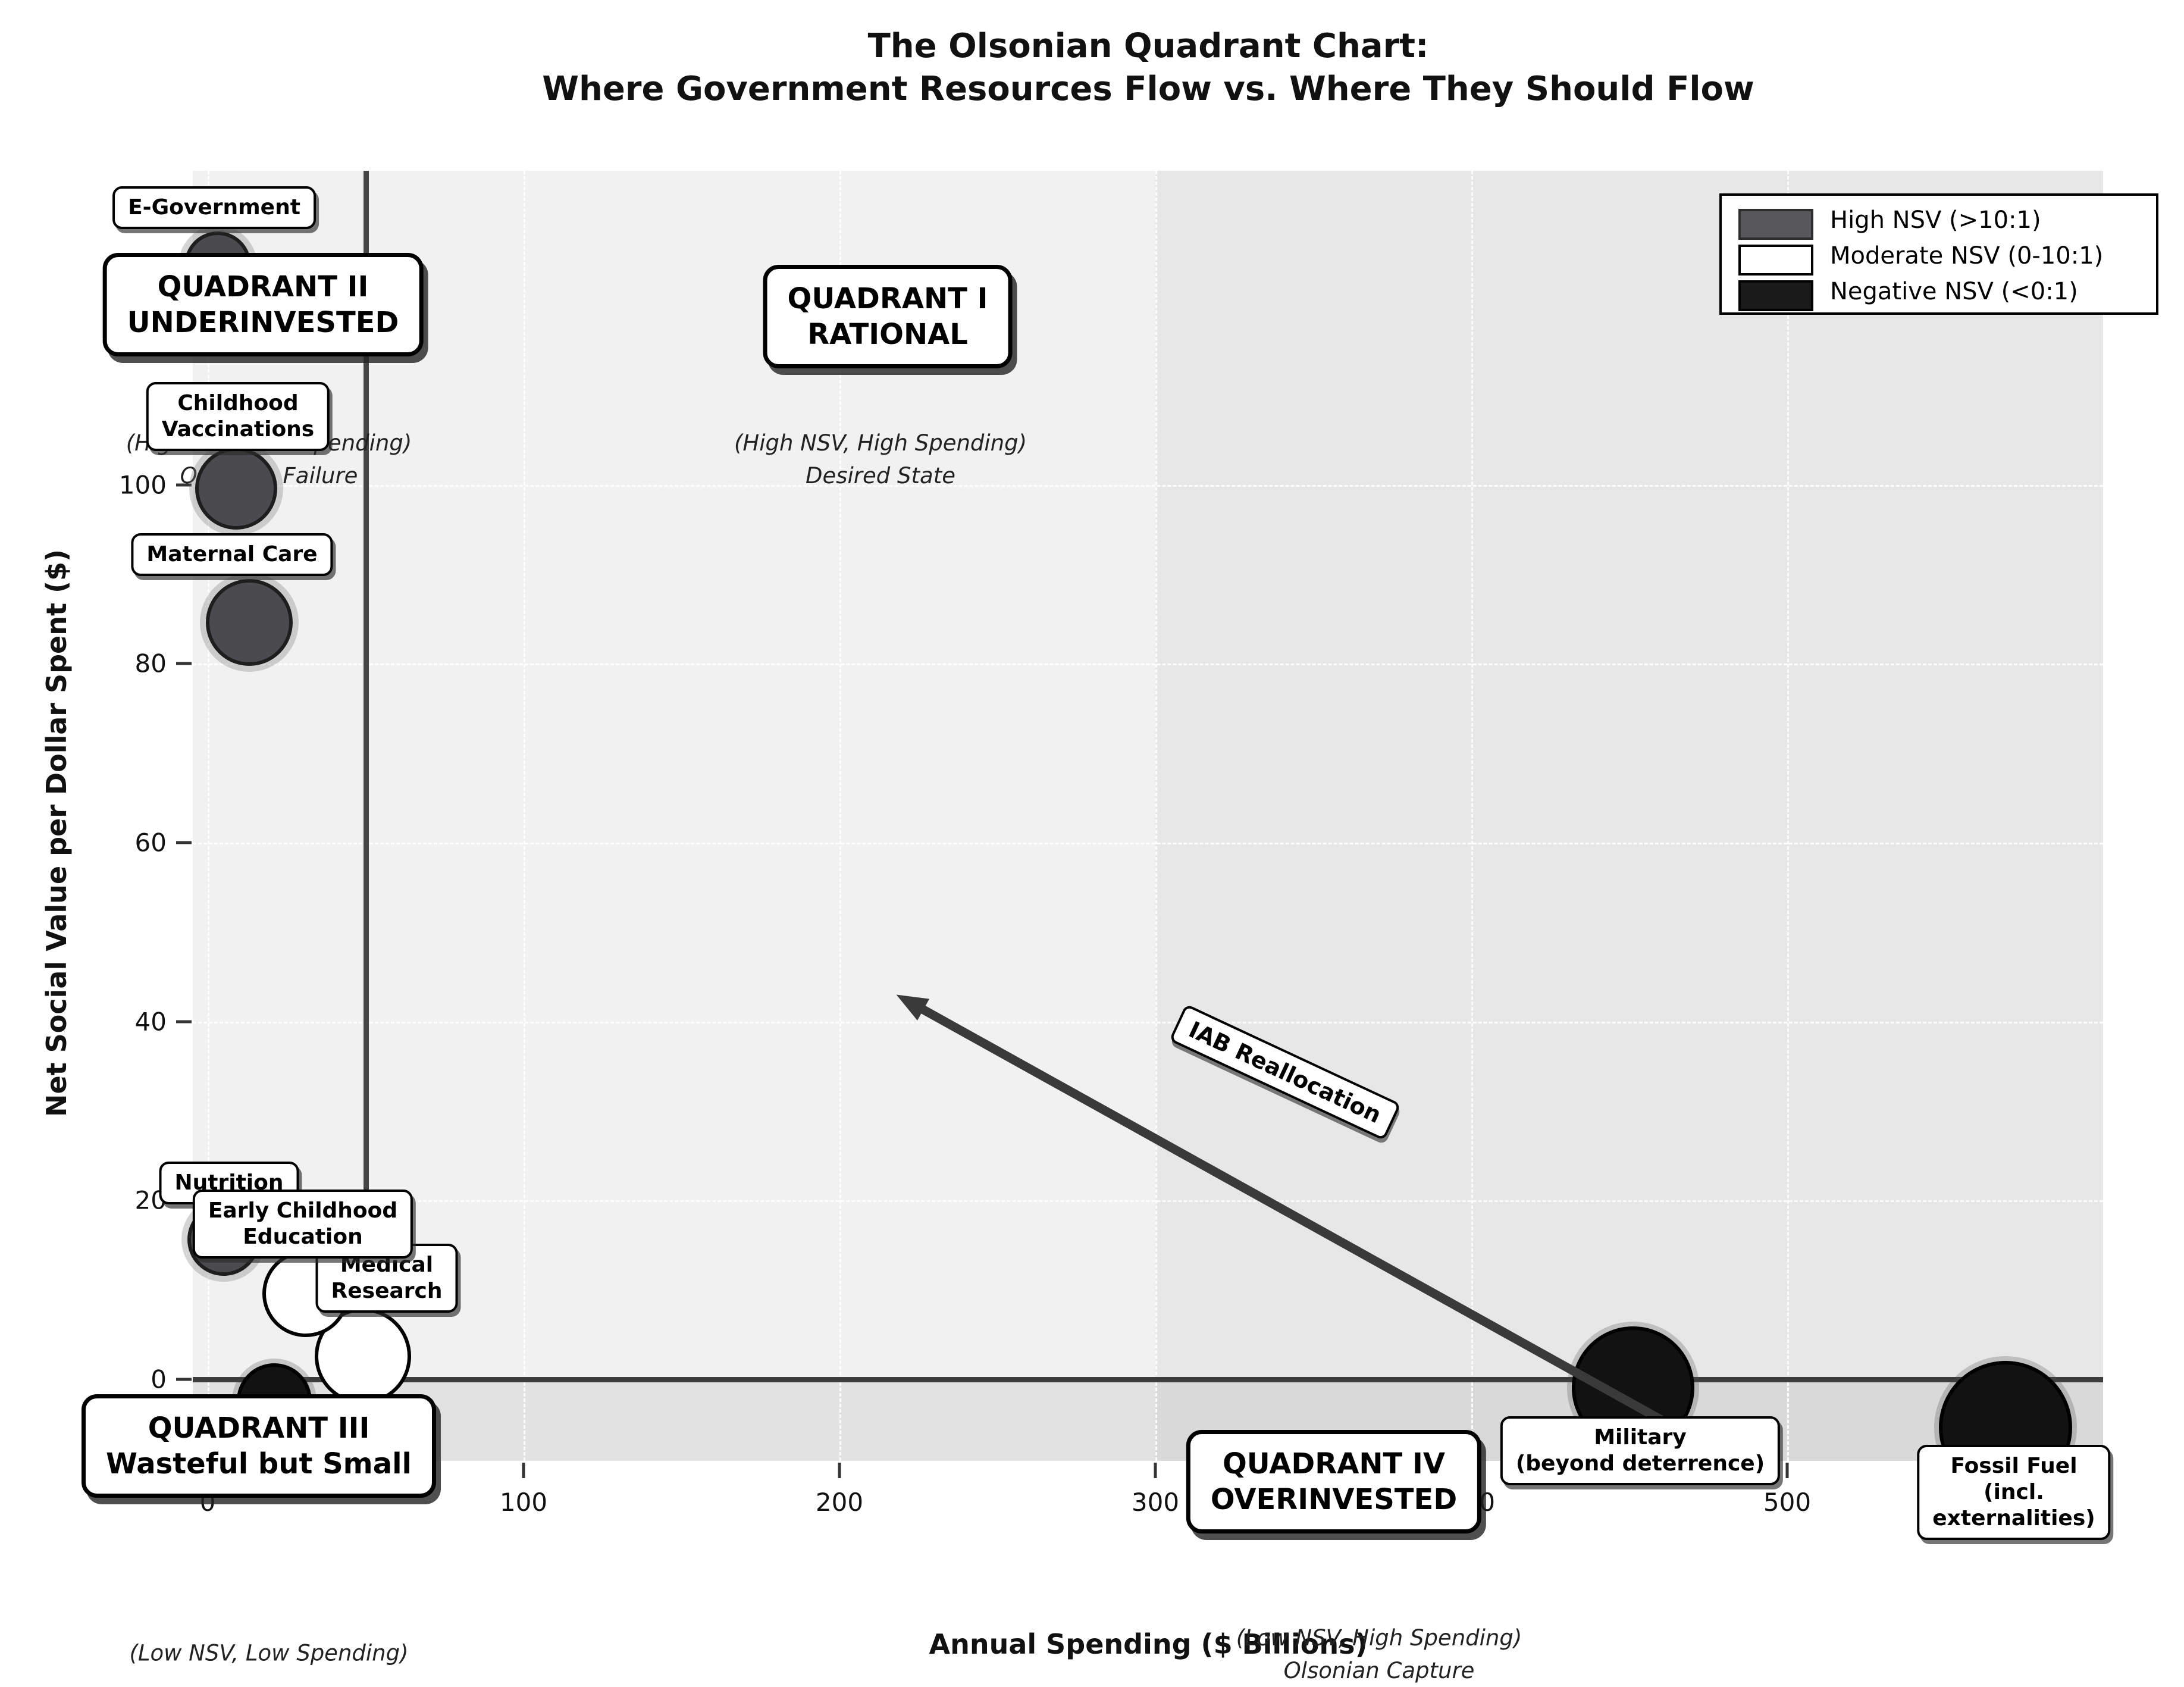  I want to click on legend-item-high-nsv-10-1: High NSV (>10:1), so click(1939, 222).